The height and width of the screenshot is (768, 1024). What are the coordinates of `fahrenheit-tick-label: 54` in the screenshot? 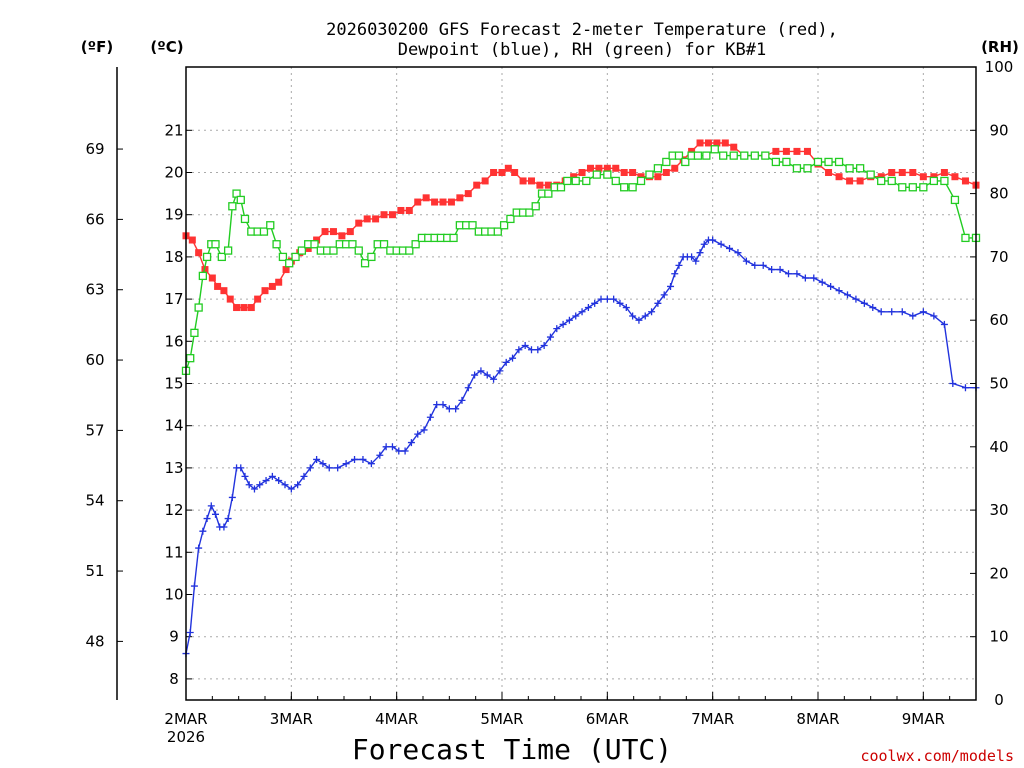 It's located at (94, 501).